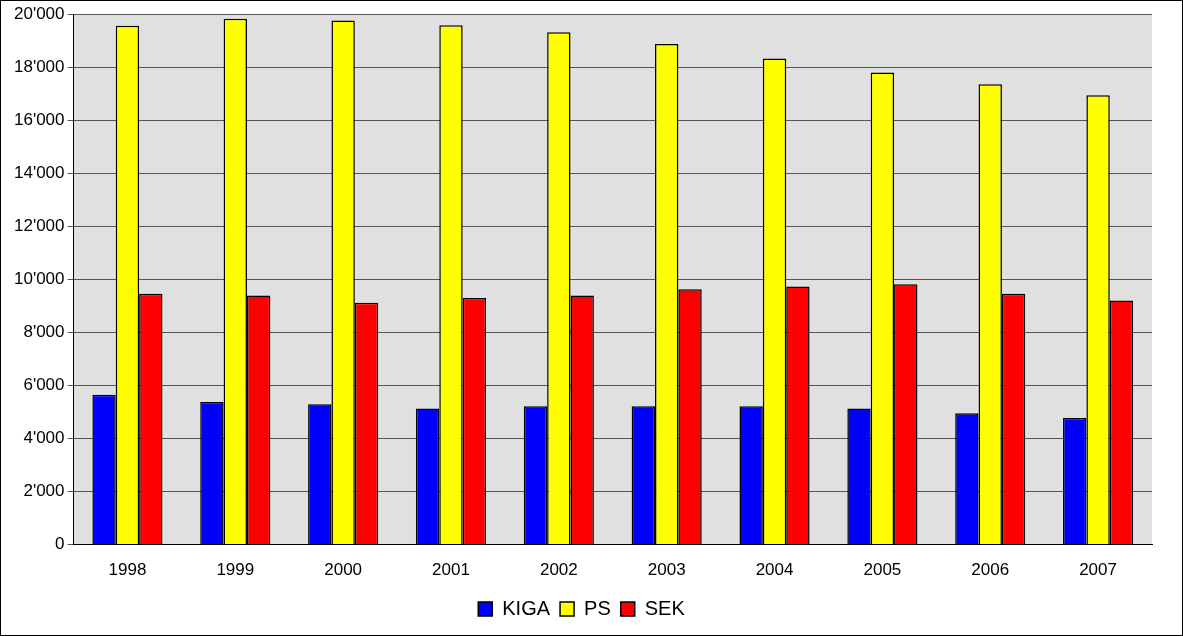 This screenshot has width=1183, height=636. Describe the element at coordinates (39, 119) in the screenshot. I see `y-tick-label: 16'000` at that location.